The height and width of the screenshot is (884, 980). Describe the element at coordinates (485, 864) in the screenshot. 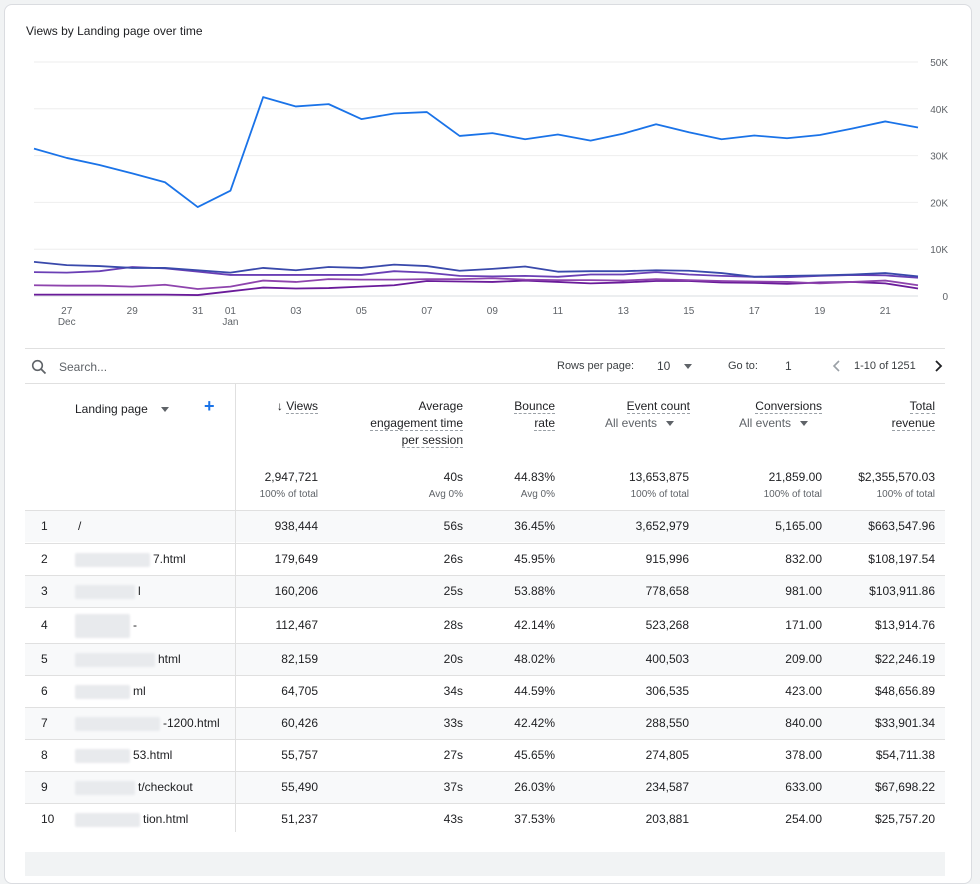

I see `table-footer` at that location.